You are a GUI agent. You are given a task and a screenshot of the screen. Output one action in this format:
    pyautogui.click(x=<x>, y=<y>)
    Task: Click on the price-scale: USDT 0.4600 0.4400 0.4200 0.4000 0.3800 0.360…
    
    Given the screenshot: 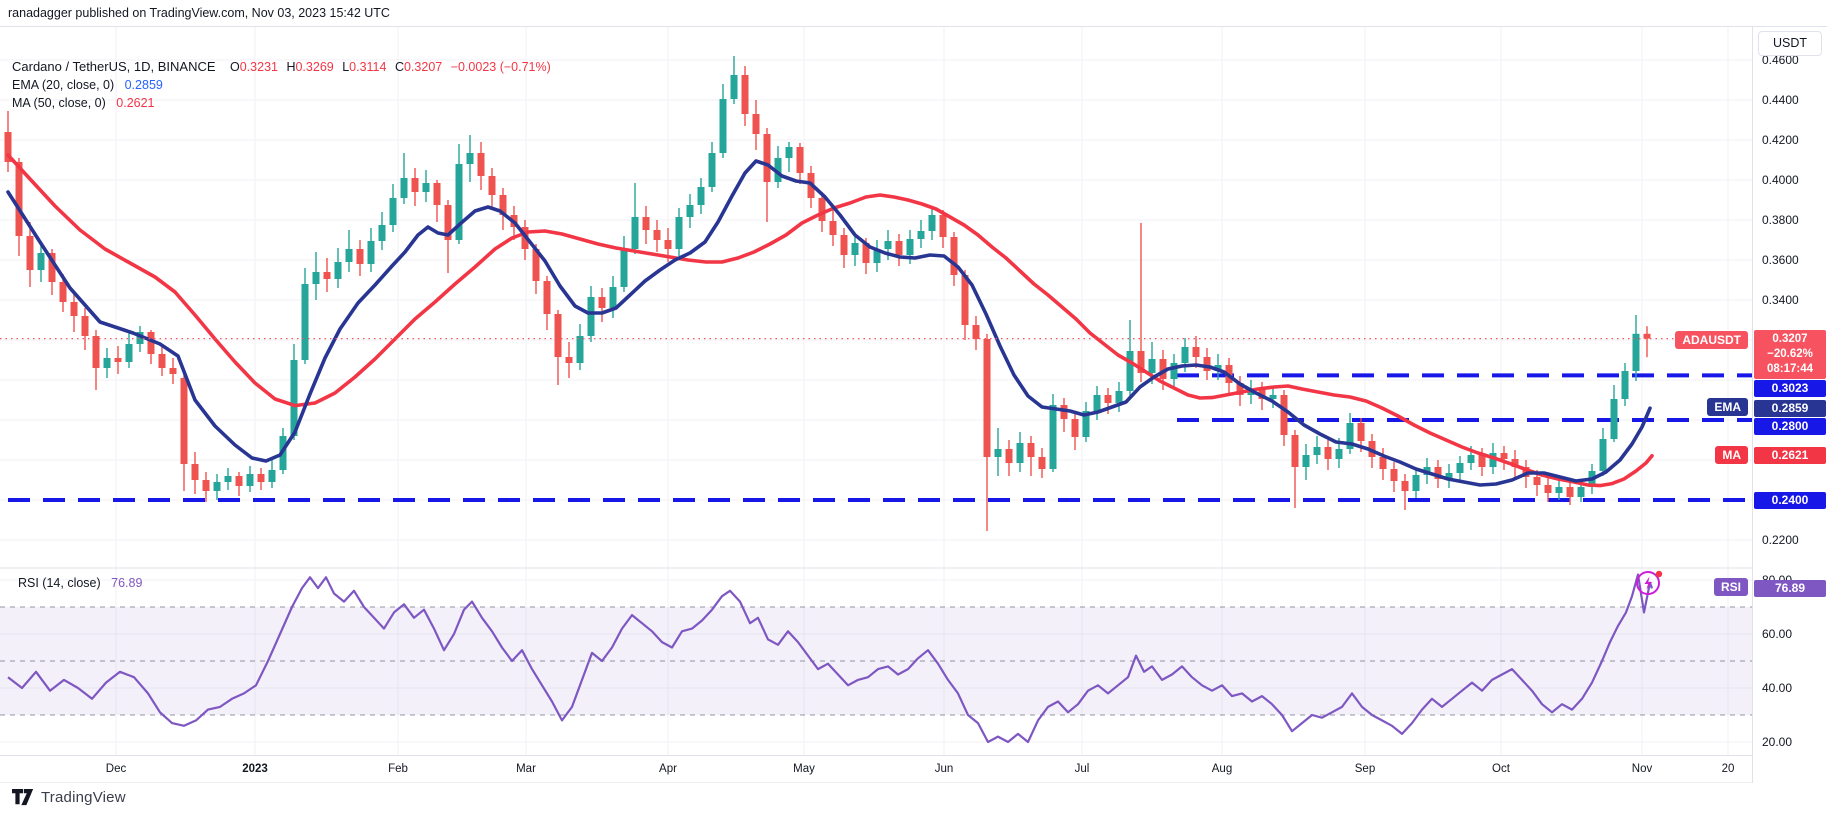 What is the action you would take?
    pyautogui.click(x=1789, y=405)
    